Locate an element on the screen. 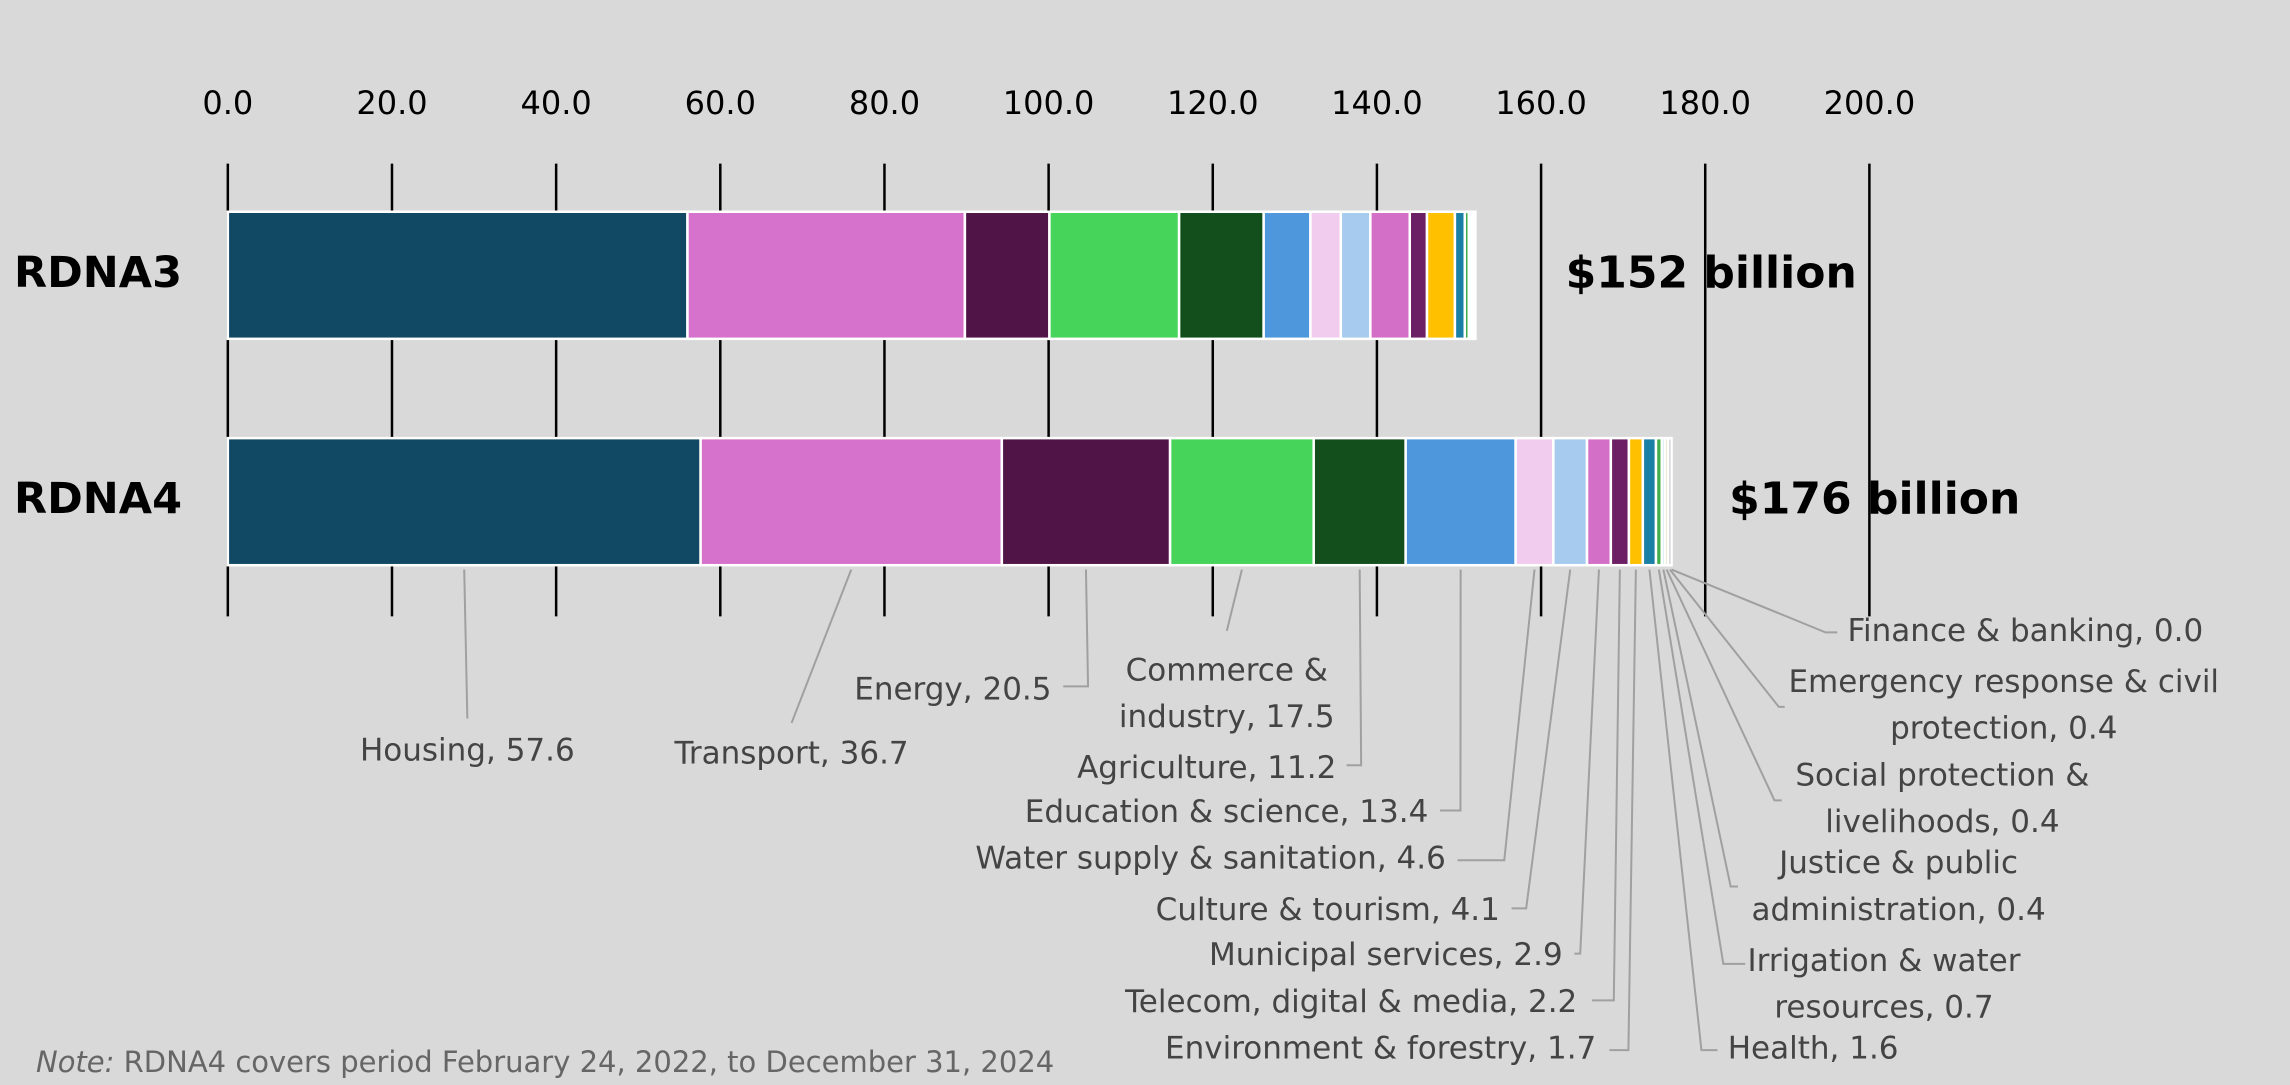 The width and height of the screenshot is (2290, 1085). segment-label: Commerce & is located at coordinates (1227, 670).